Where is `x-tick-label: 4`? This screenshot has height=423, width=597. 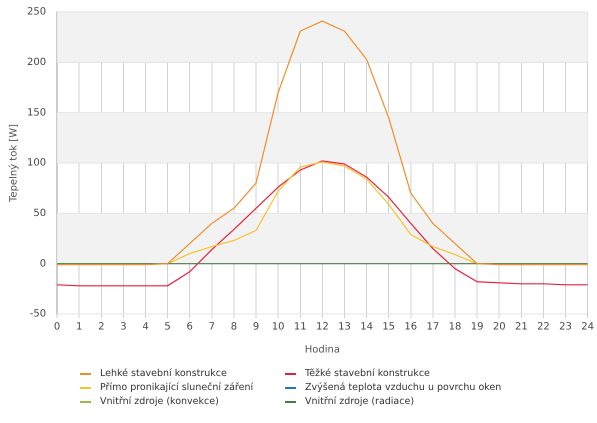 x-tick-label: 4 is located at coordinates (145, 327).